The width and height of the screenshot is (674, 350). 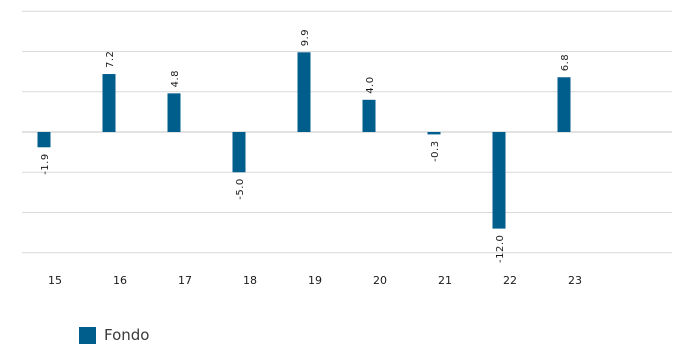 What do you see at coordinates (175, 78) in the screenshot?
I see `data-label-17: 4.8` at bounding box center [175, 78].